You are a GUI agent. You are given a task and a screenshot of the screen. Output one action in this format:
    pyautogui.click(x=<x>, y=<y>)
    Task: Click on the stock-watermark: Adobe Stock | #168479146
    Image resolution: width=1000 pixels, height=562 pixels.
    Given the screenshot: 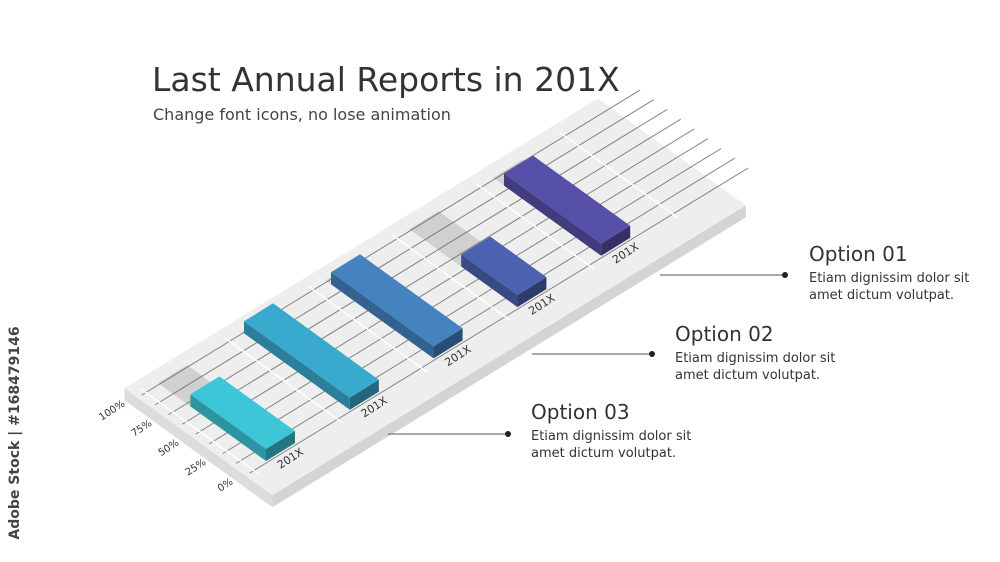 What is the action you would take?
    pyautogui.click(x=15, y=433)
    